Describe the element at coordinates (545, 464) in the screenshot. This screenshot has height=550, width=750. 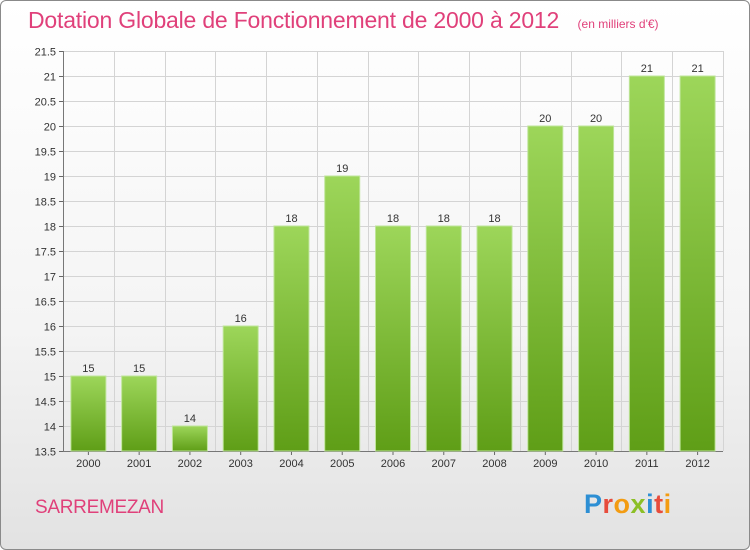
I see `x-tick-label: 2009` at that location.